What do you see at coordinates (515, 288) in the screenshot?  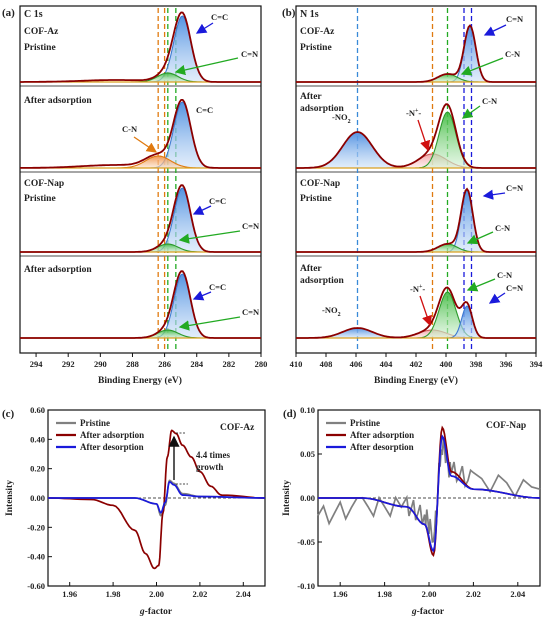 I see `label-b-cn-d4: C=N` at bounding box center [515, 288].